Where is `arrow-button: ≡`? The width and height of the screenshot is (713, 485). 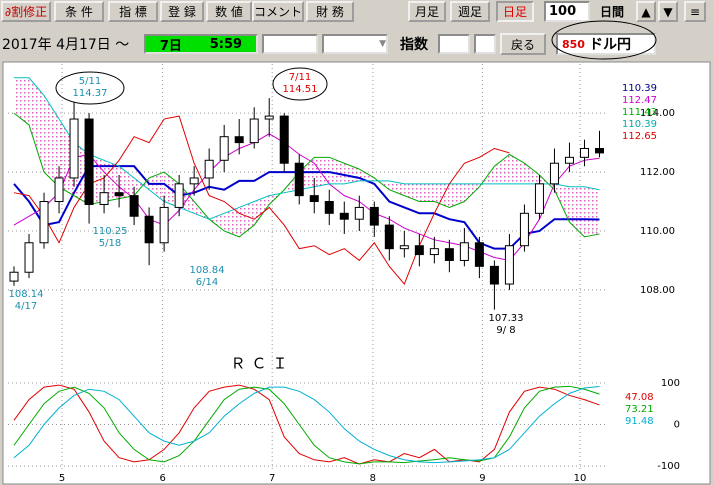 arrow-button: ≡ is located at coordinates (695, 11).